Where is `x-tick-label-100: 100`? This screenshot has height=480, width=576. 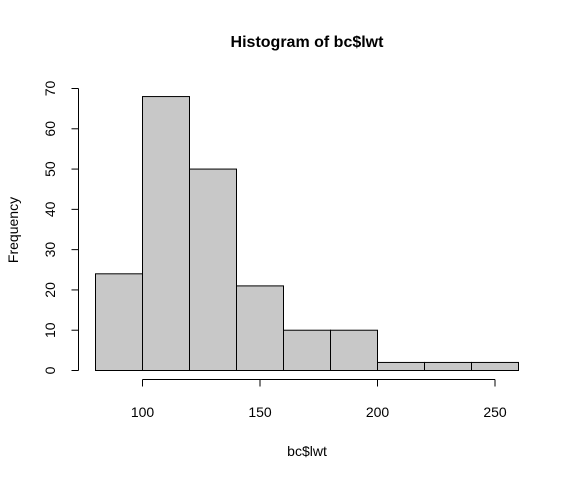
x-tick-label-100: 100 is located at coordinates (143, 412).